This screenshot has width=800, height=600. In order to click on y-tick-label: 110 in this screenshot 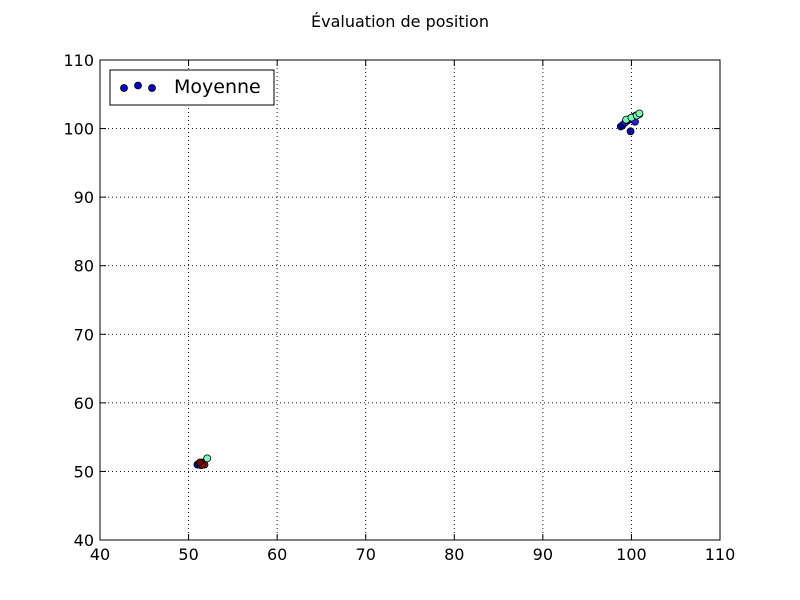, I will do `click(78, 60)`.